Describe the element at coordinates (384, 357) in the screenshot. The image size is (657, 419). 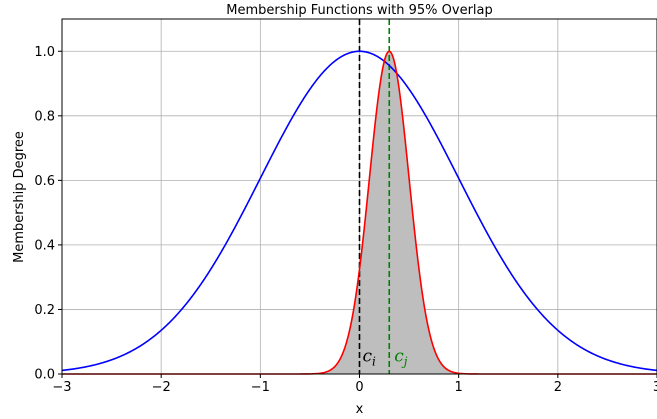
I see `annotations: ci cj` at that location.